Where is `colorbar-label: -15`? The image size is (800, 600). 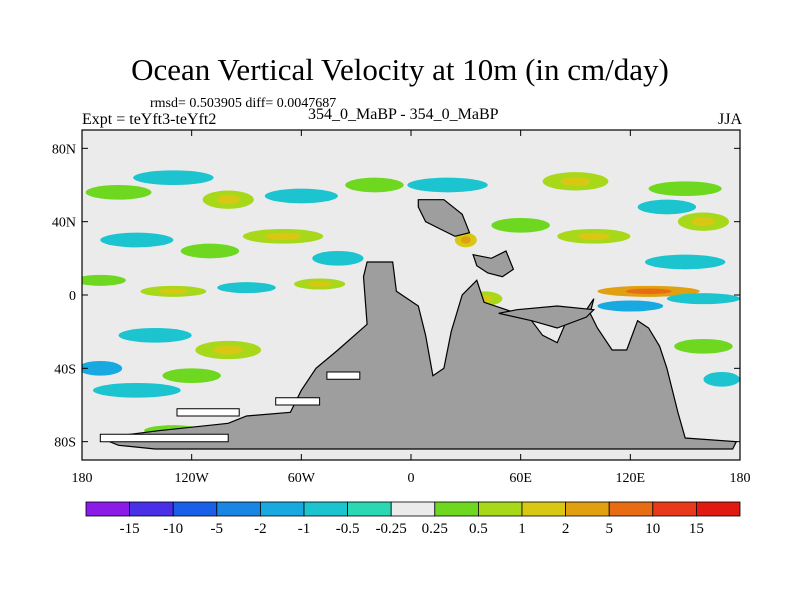
colorbar-label: -15 is located at coordinates (130, 529).